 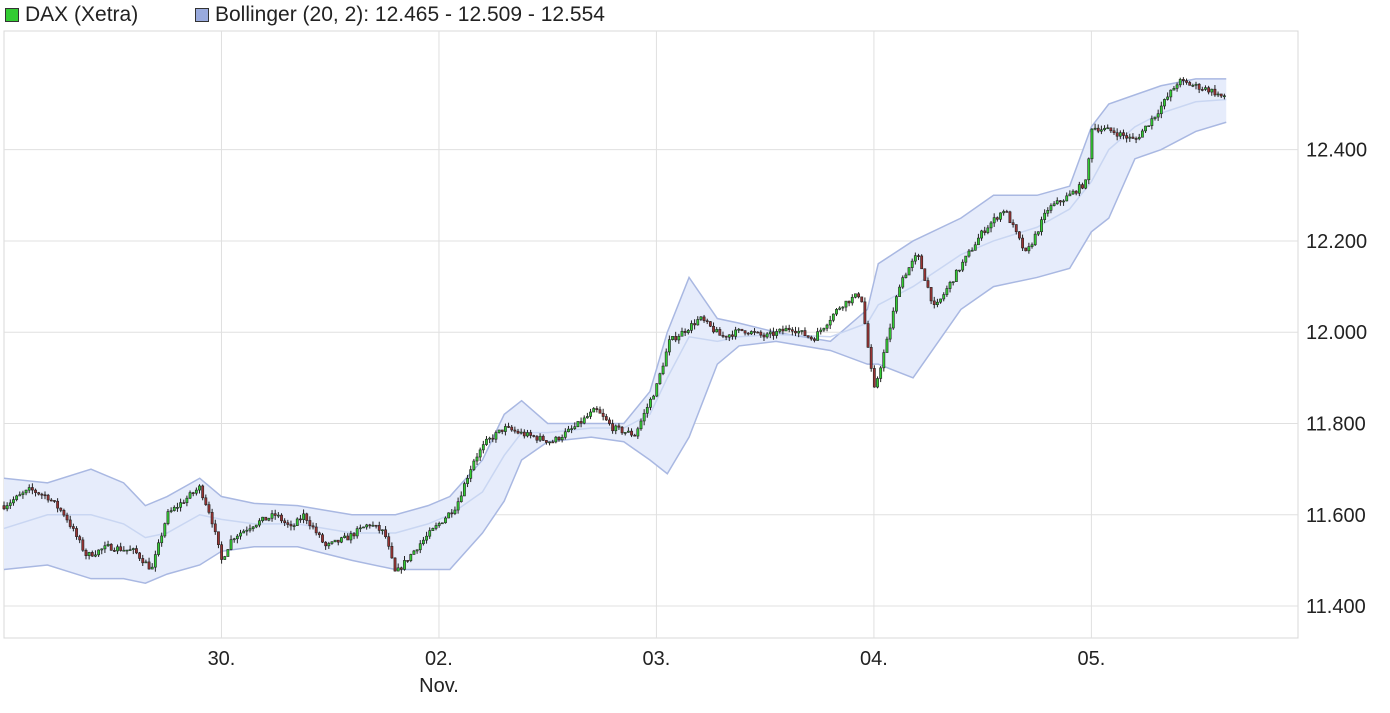 I want to click on x-tick-sublabel: Nov., so click(x=439, y=686).